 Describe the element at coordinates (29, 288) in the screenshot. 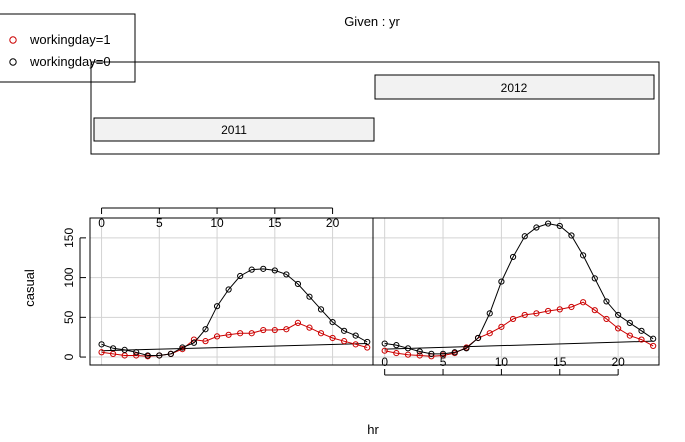

I see `y-axis-label: casual` at that location.